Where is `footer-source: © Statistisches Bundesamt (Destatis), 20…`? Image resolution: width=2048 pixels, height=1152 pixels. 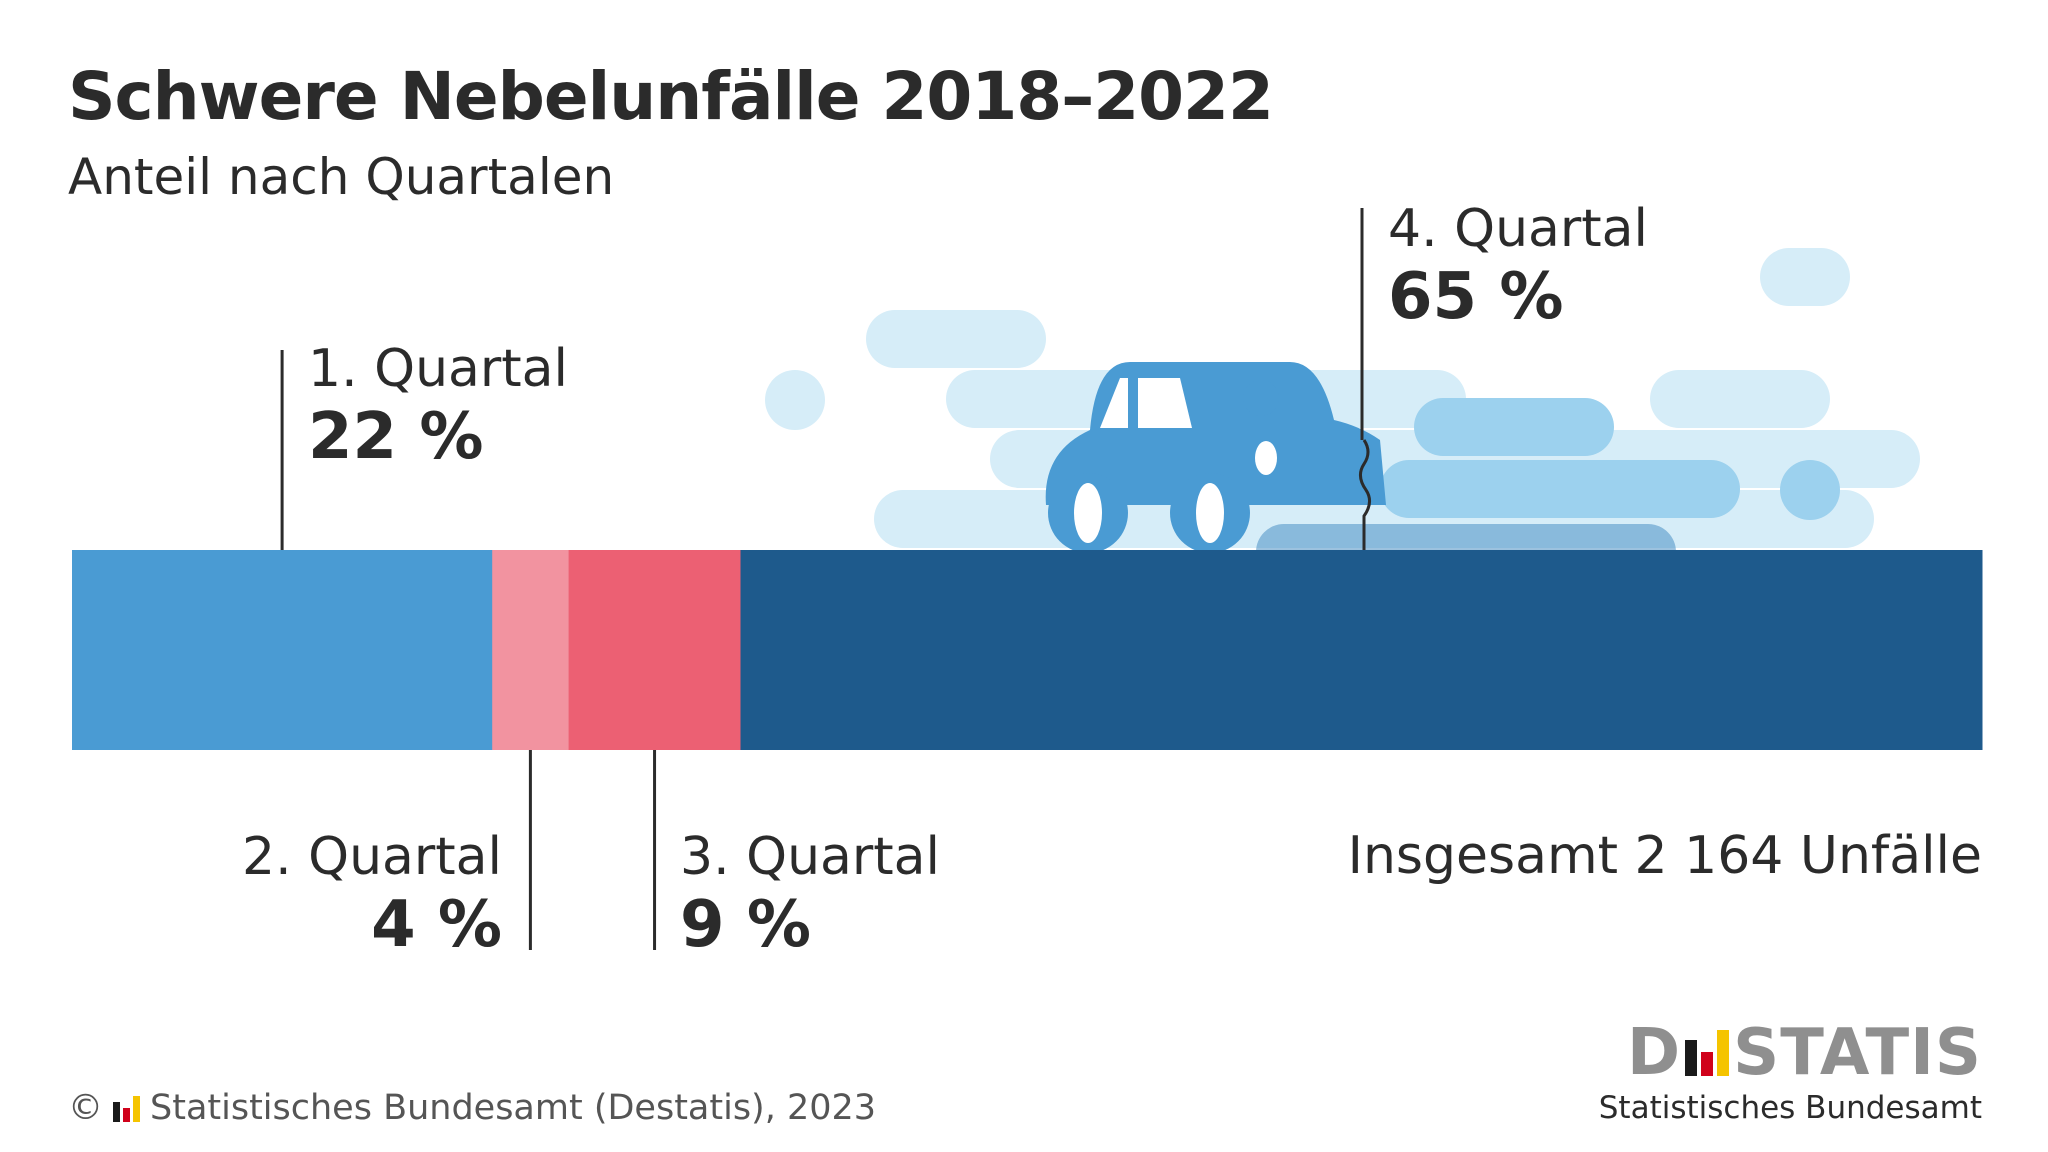 footer-source: © Statistisches Bundesamt (Destatis), 20… is located at coordinates (472, 1108).